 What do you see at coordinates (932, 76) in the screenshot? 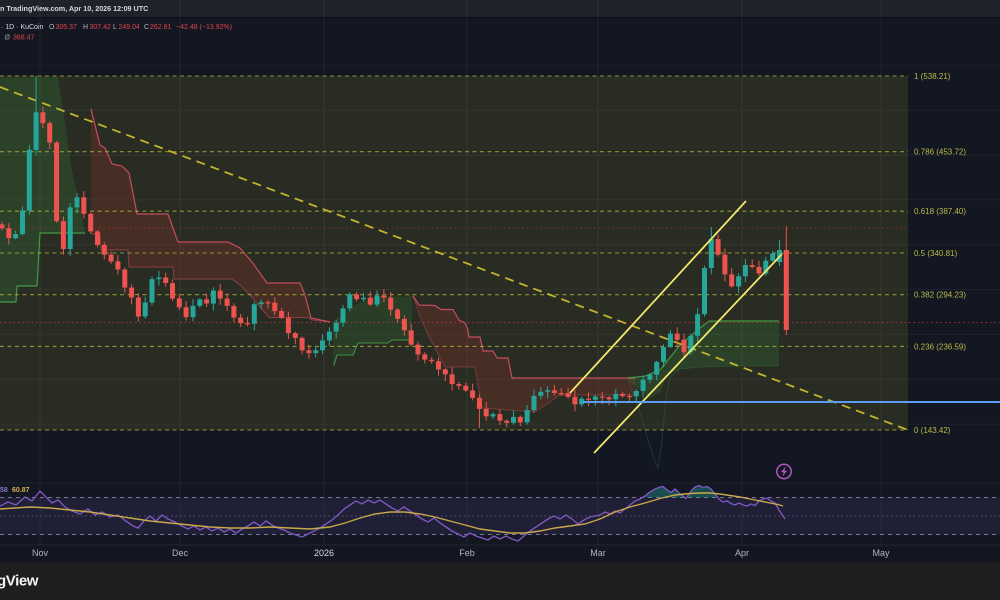
I see `svg-text: 1 (538.21)` at bounding box center [932, 76].